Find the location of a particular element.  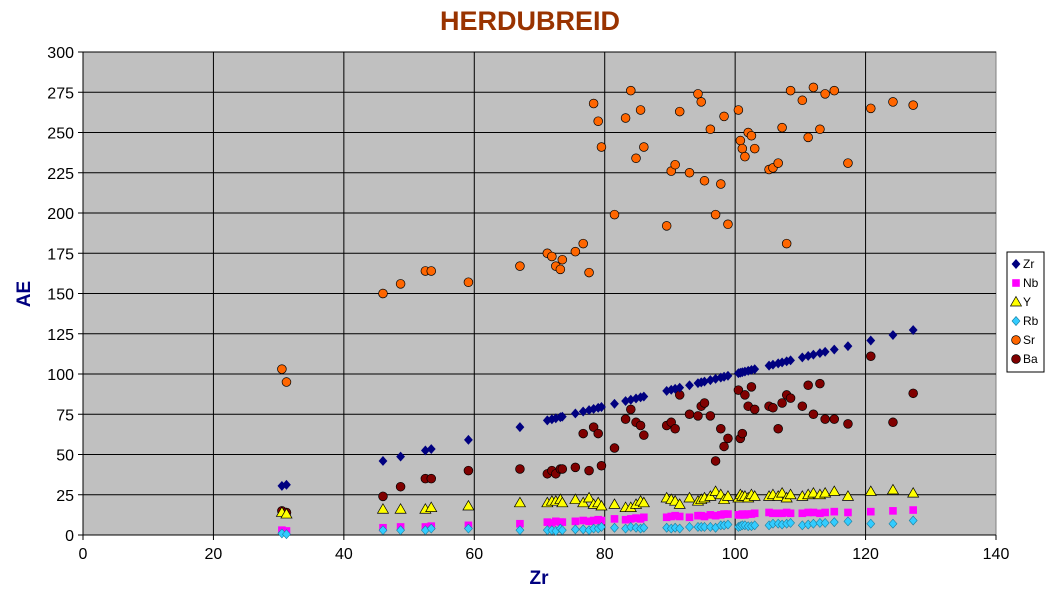

x-tick-label: 60 is located at coordinates (474, 554).